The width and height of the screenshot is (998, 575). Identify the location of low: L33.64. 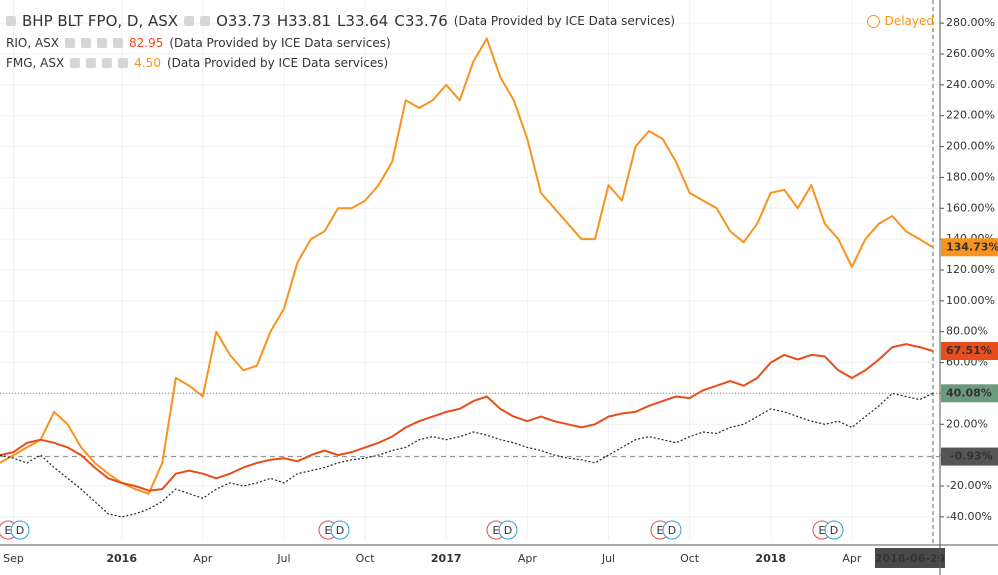
(363, 21).